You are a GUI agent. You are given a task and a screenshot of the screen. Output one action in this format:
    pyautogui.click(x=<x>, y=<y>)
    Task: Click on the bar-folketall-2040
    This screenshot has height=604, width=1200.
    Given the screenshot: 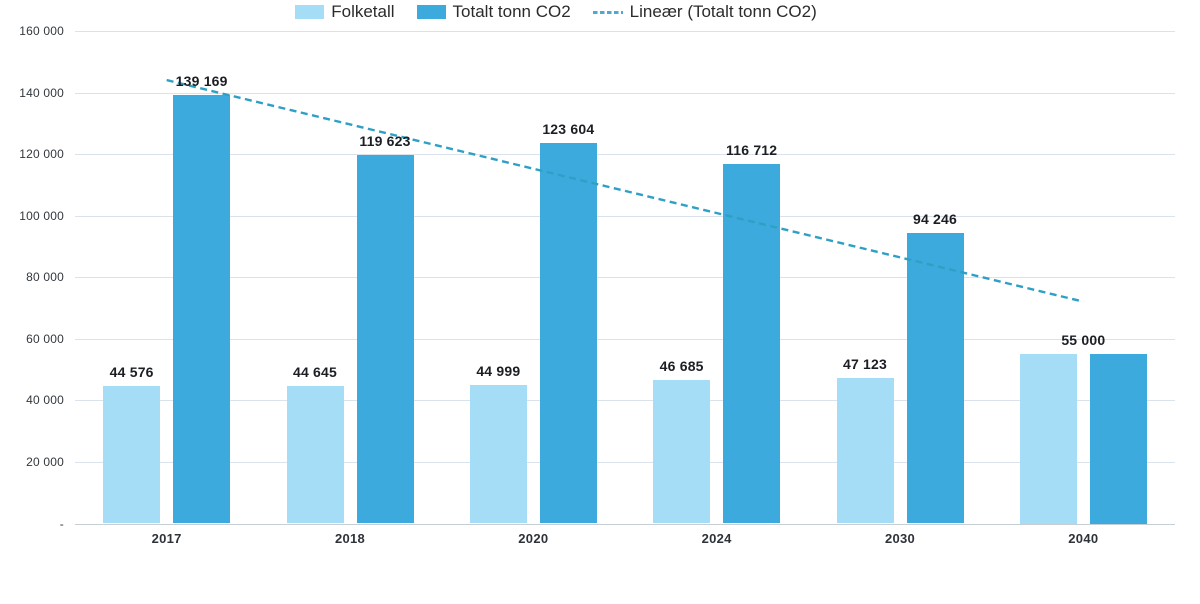 What is the action you would take?
    pyautogui.click(x=1048, y=439)
    